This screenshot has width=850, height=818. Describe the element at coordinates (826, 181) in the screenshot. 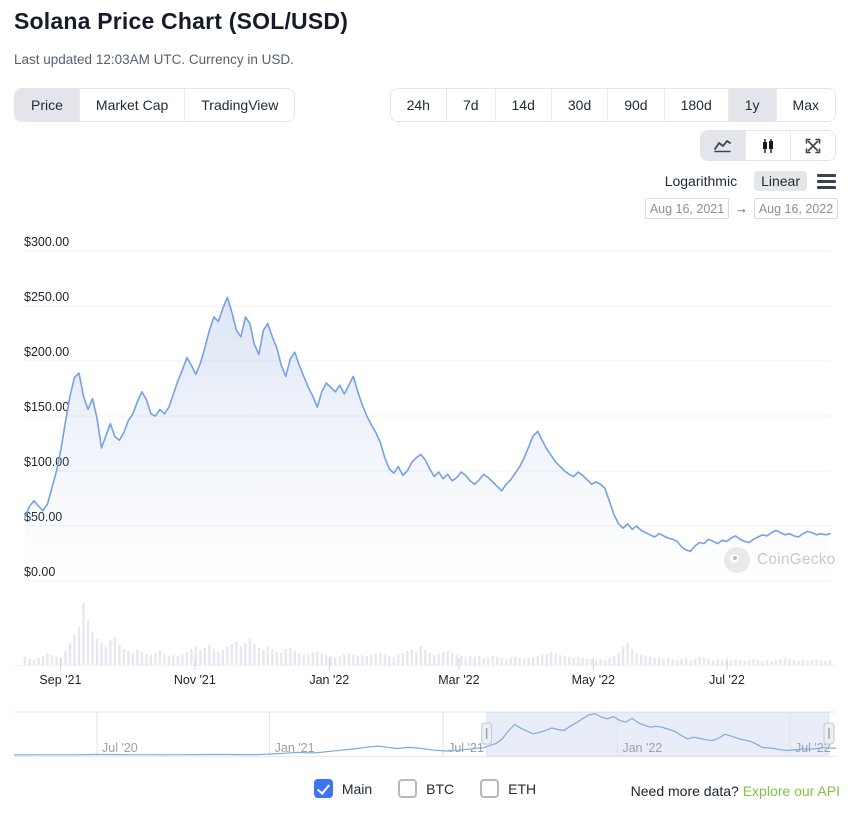

I see `hamburger-menu-icon` at that location.